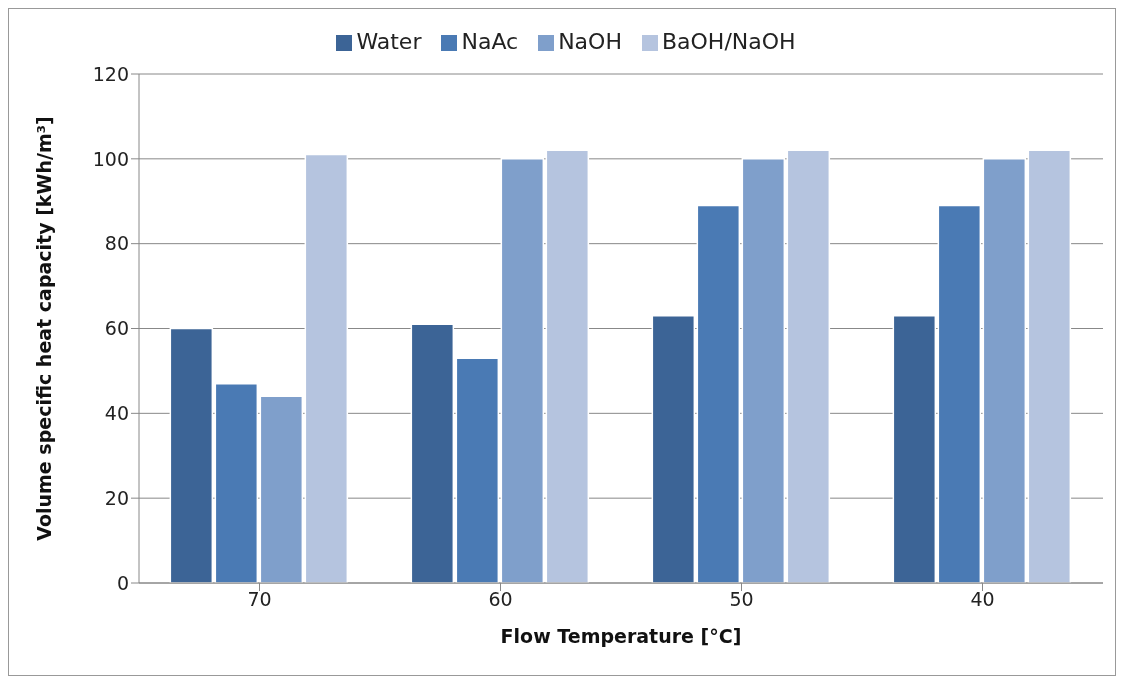  What do you see at coordinates (116, 243) in the screenshot?
I see `y-tick-label: 80` at bounding box center [116, 243].